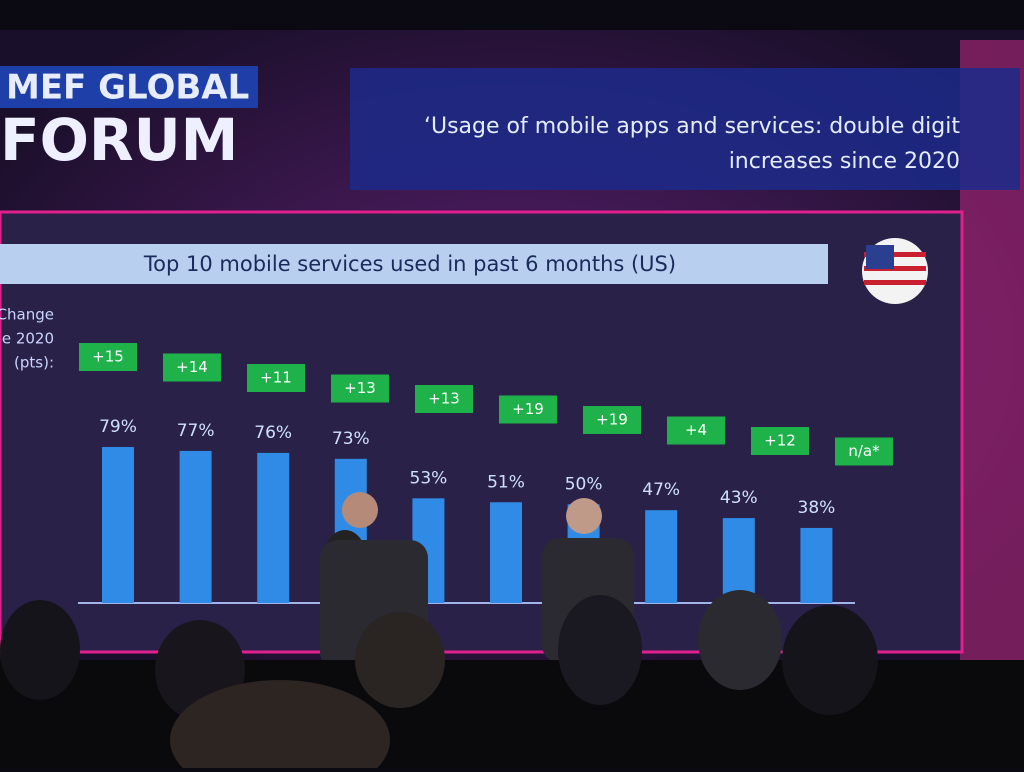  I want to click on change-label: +4, so click(696, 430).